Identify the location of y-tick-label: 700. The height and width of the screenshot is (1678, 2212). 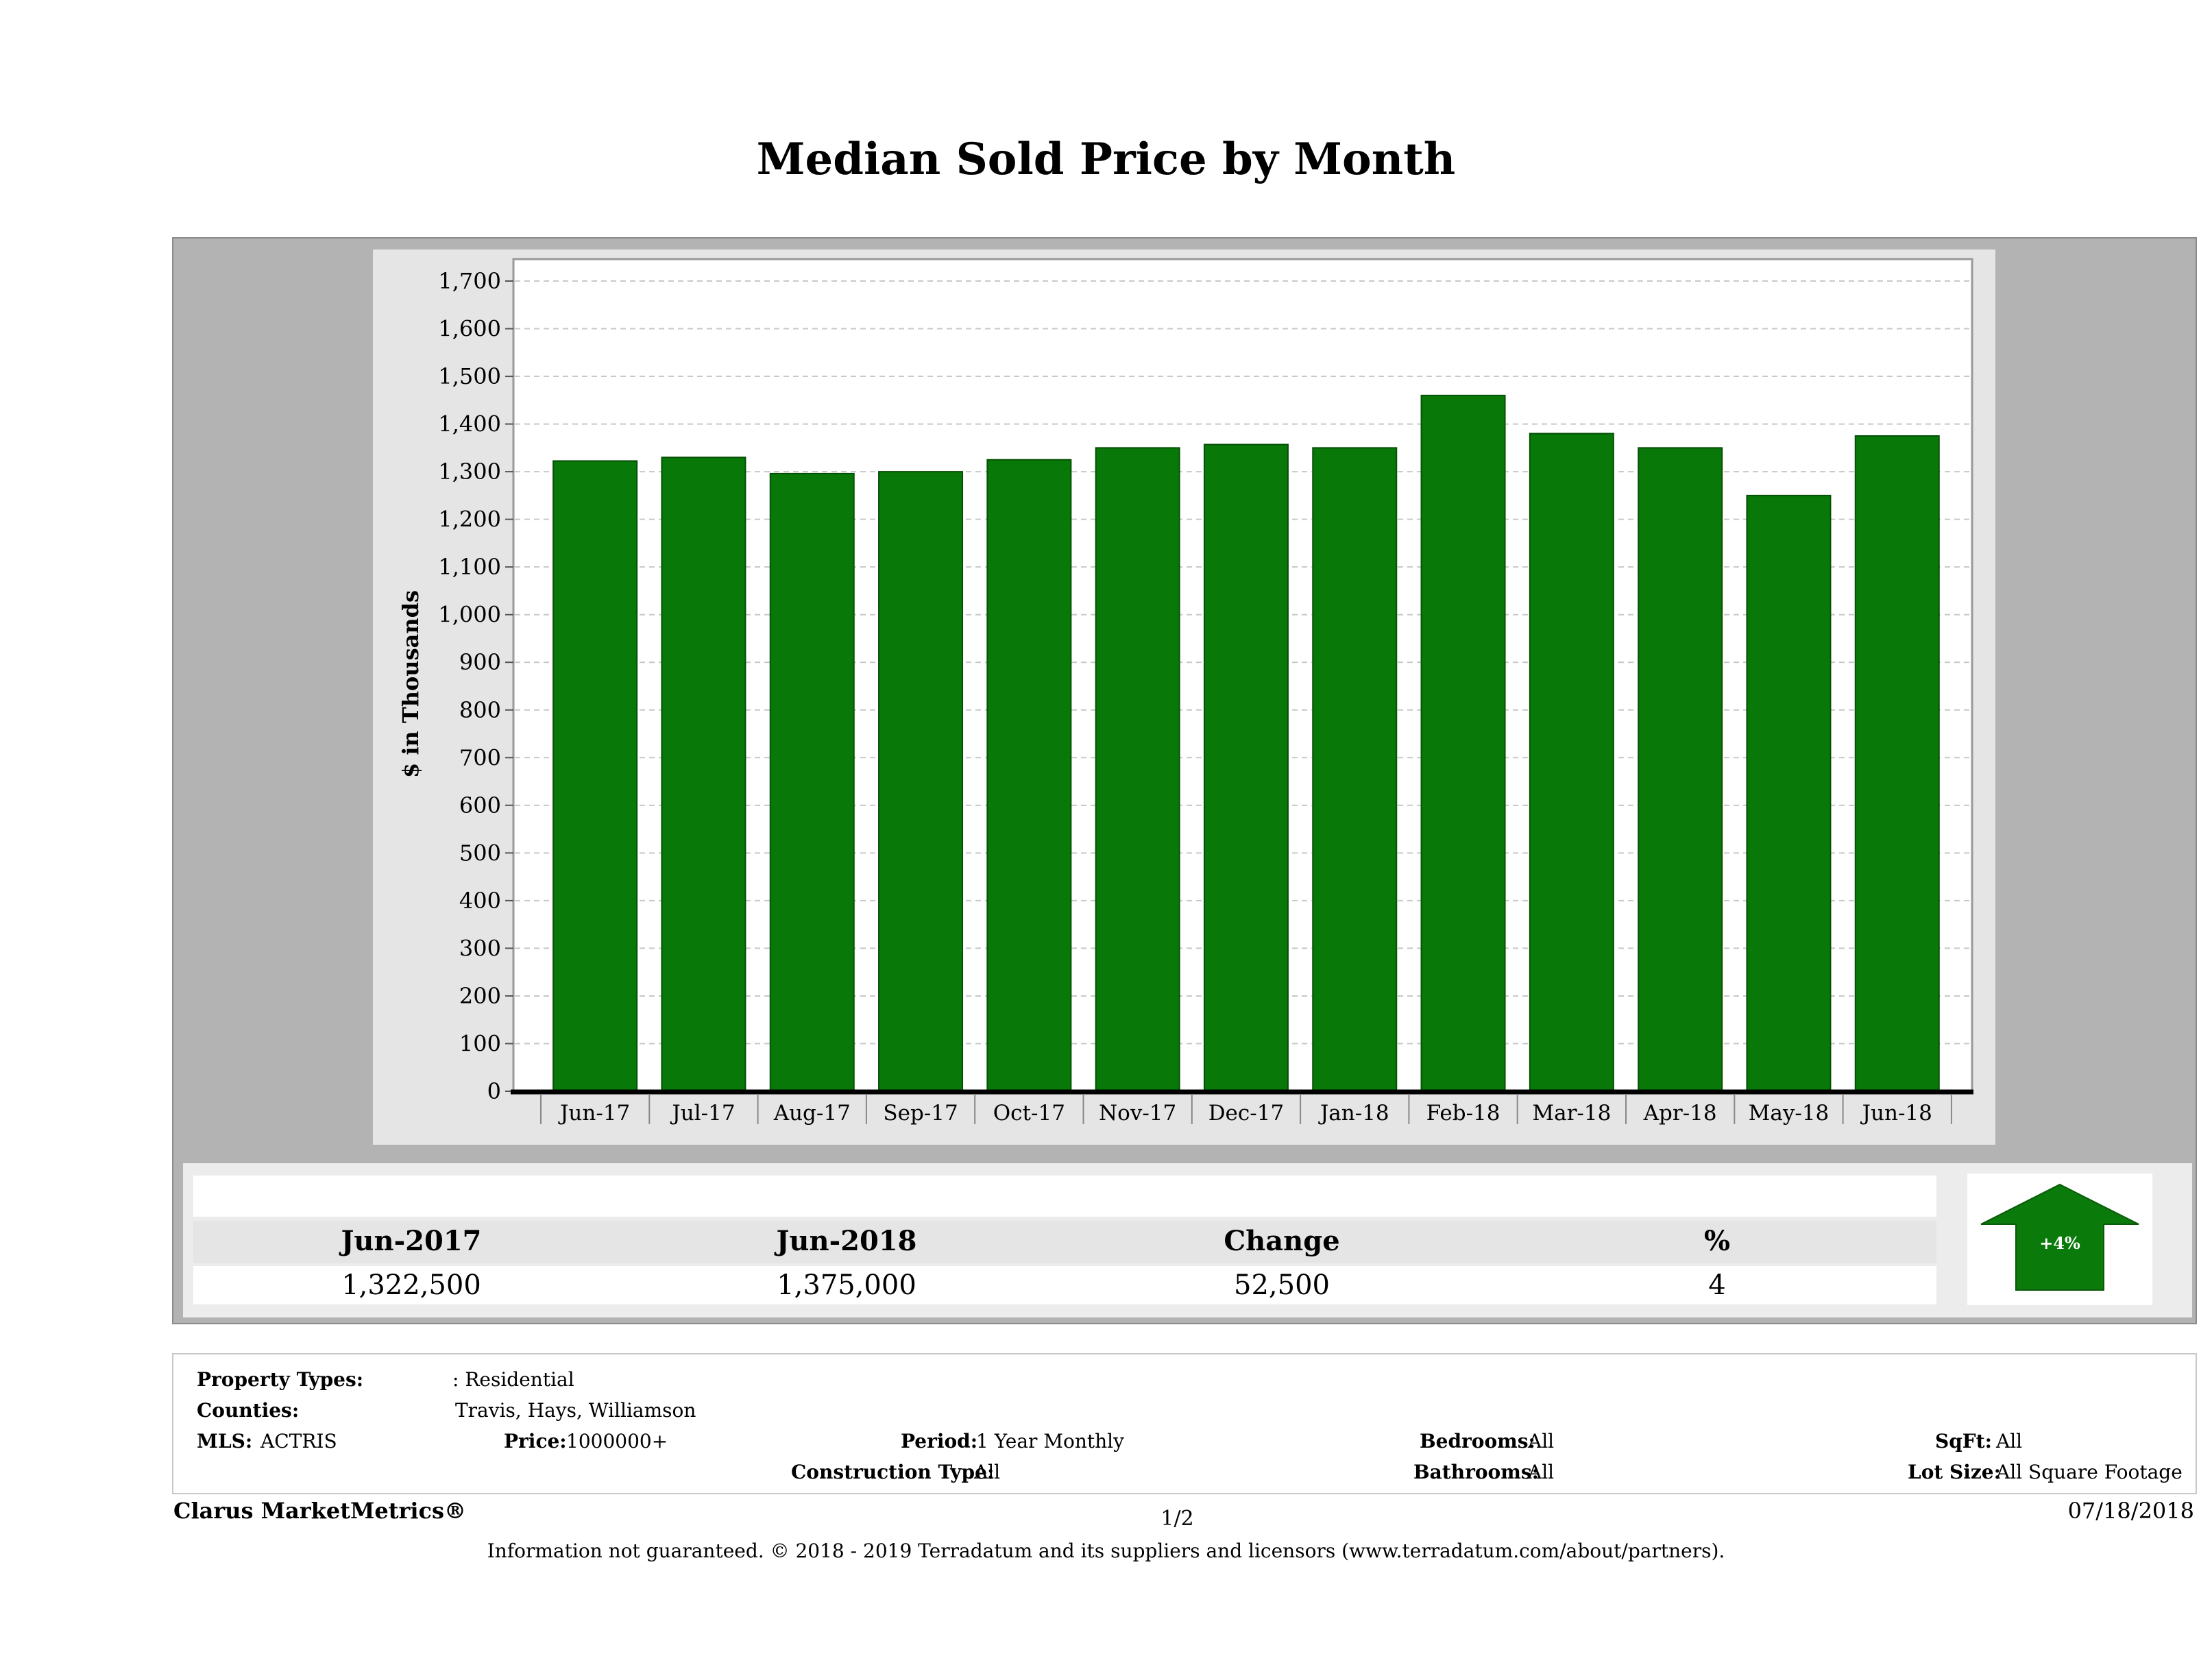
(480, 757).